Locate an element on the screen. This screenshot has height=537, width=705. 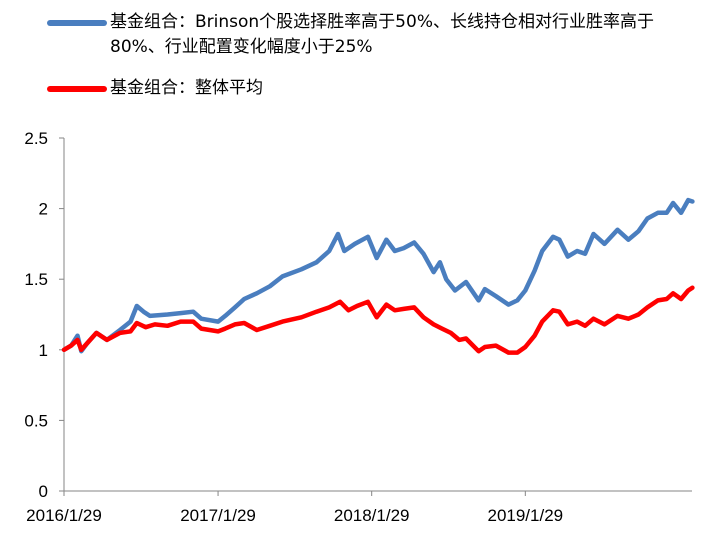
y-tick-label: 1.5 is located at coordinates (36, 279).